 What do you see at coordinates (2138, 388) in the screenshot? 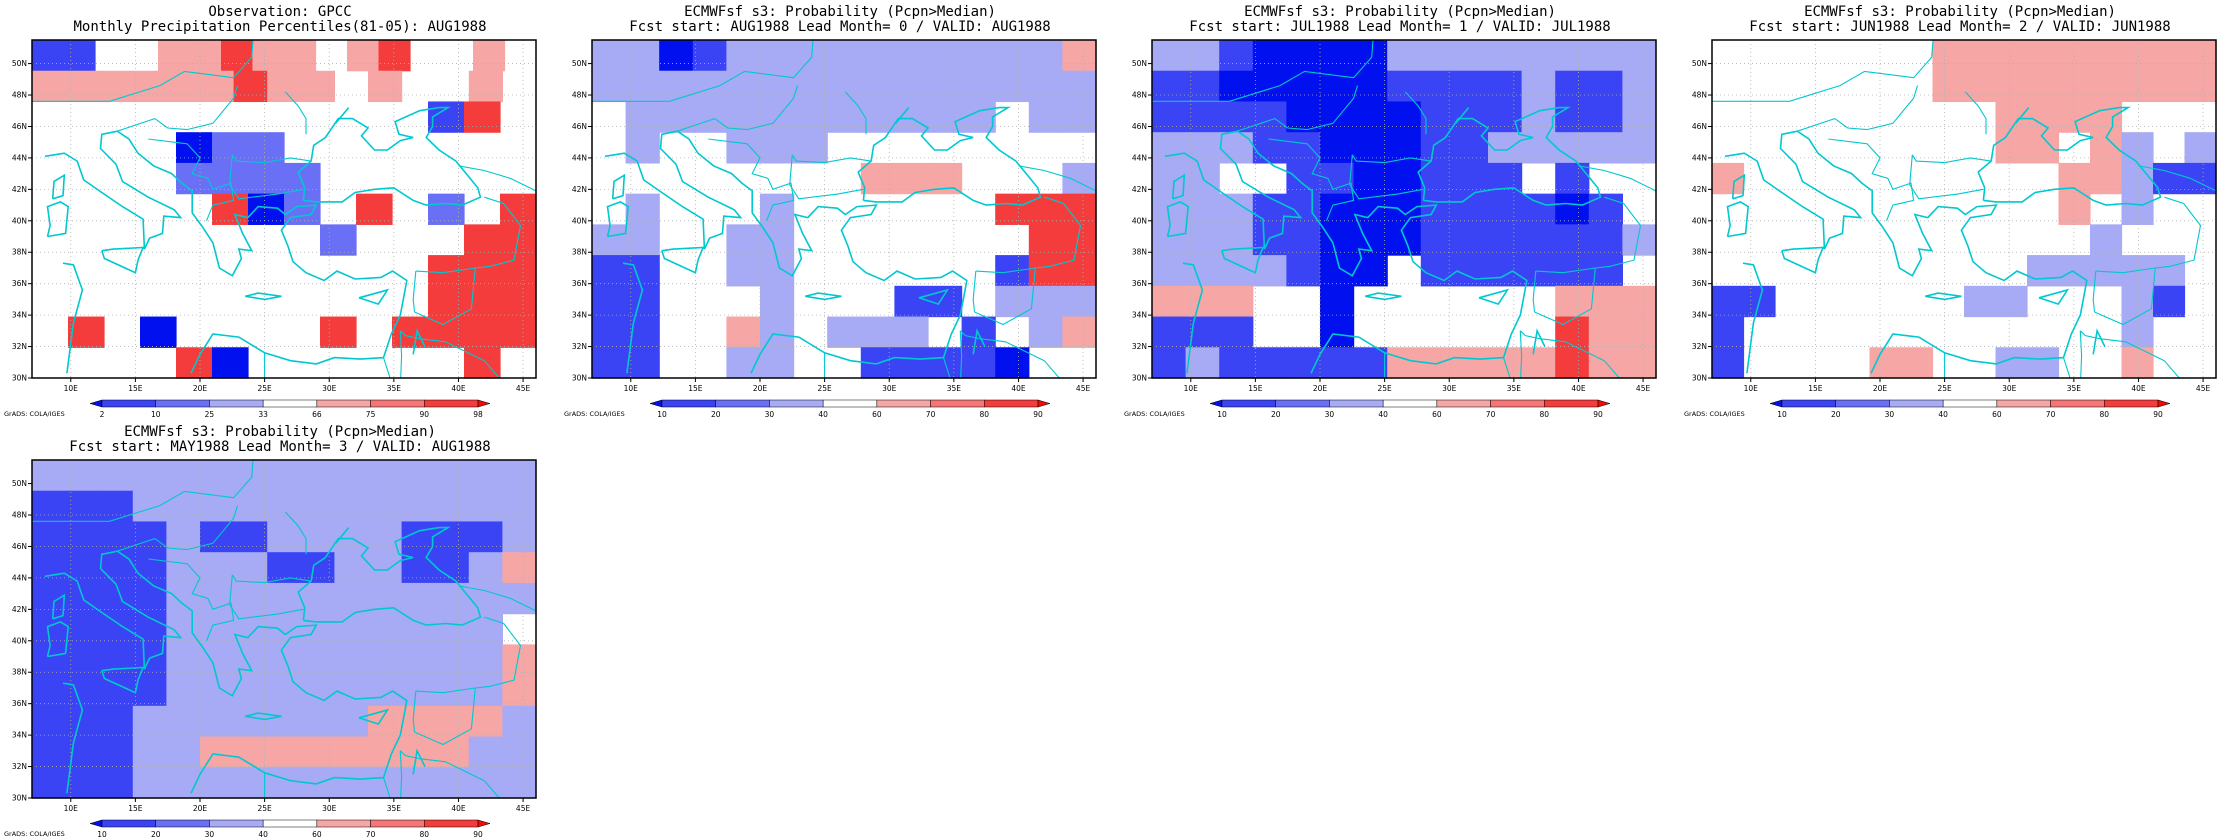
I see `x-tick-label: 40E` at bounding box center [2138, 388].